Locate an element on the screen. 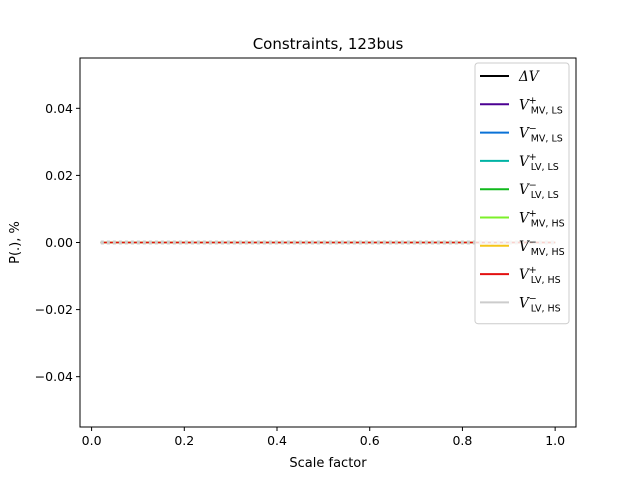  x-tick-label: 0.6 is located at coordinates (370, 440).